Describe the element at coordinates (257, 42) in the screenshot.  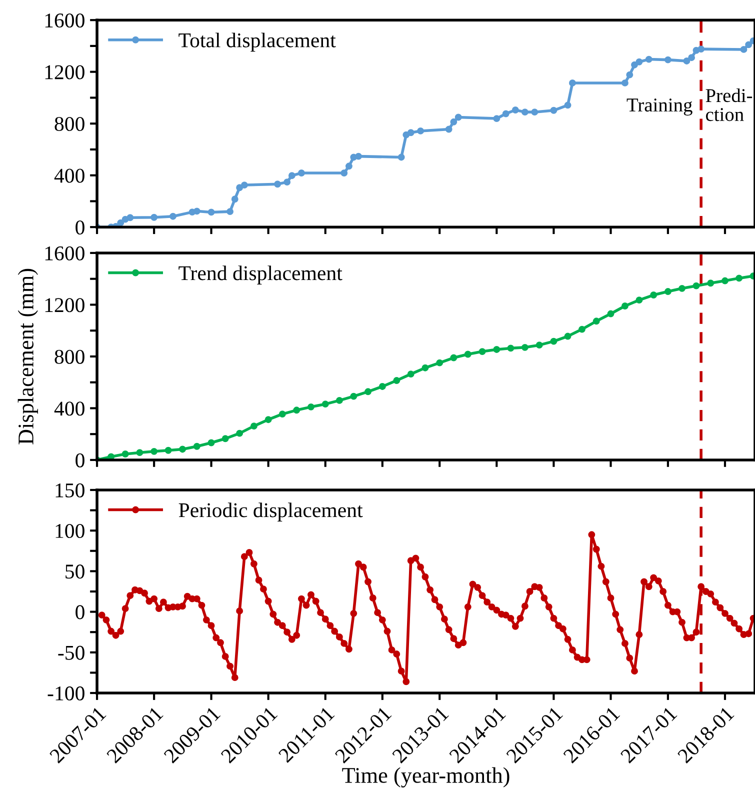
I see `legend-label: Total displacement` at that location.